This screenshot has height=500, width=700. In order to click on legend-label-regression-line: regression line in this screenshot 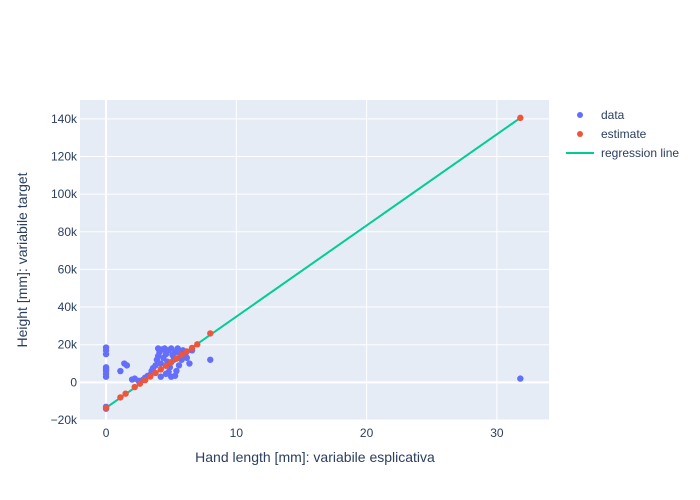, I will do `click(640, 153)`.